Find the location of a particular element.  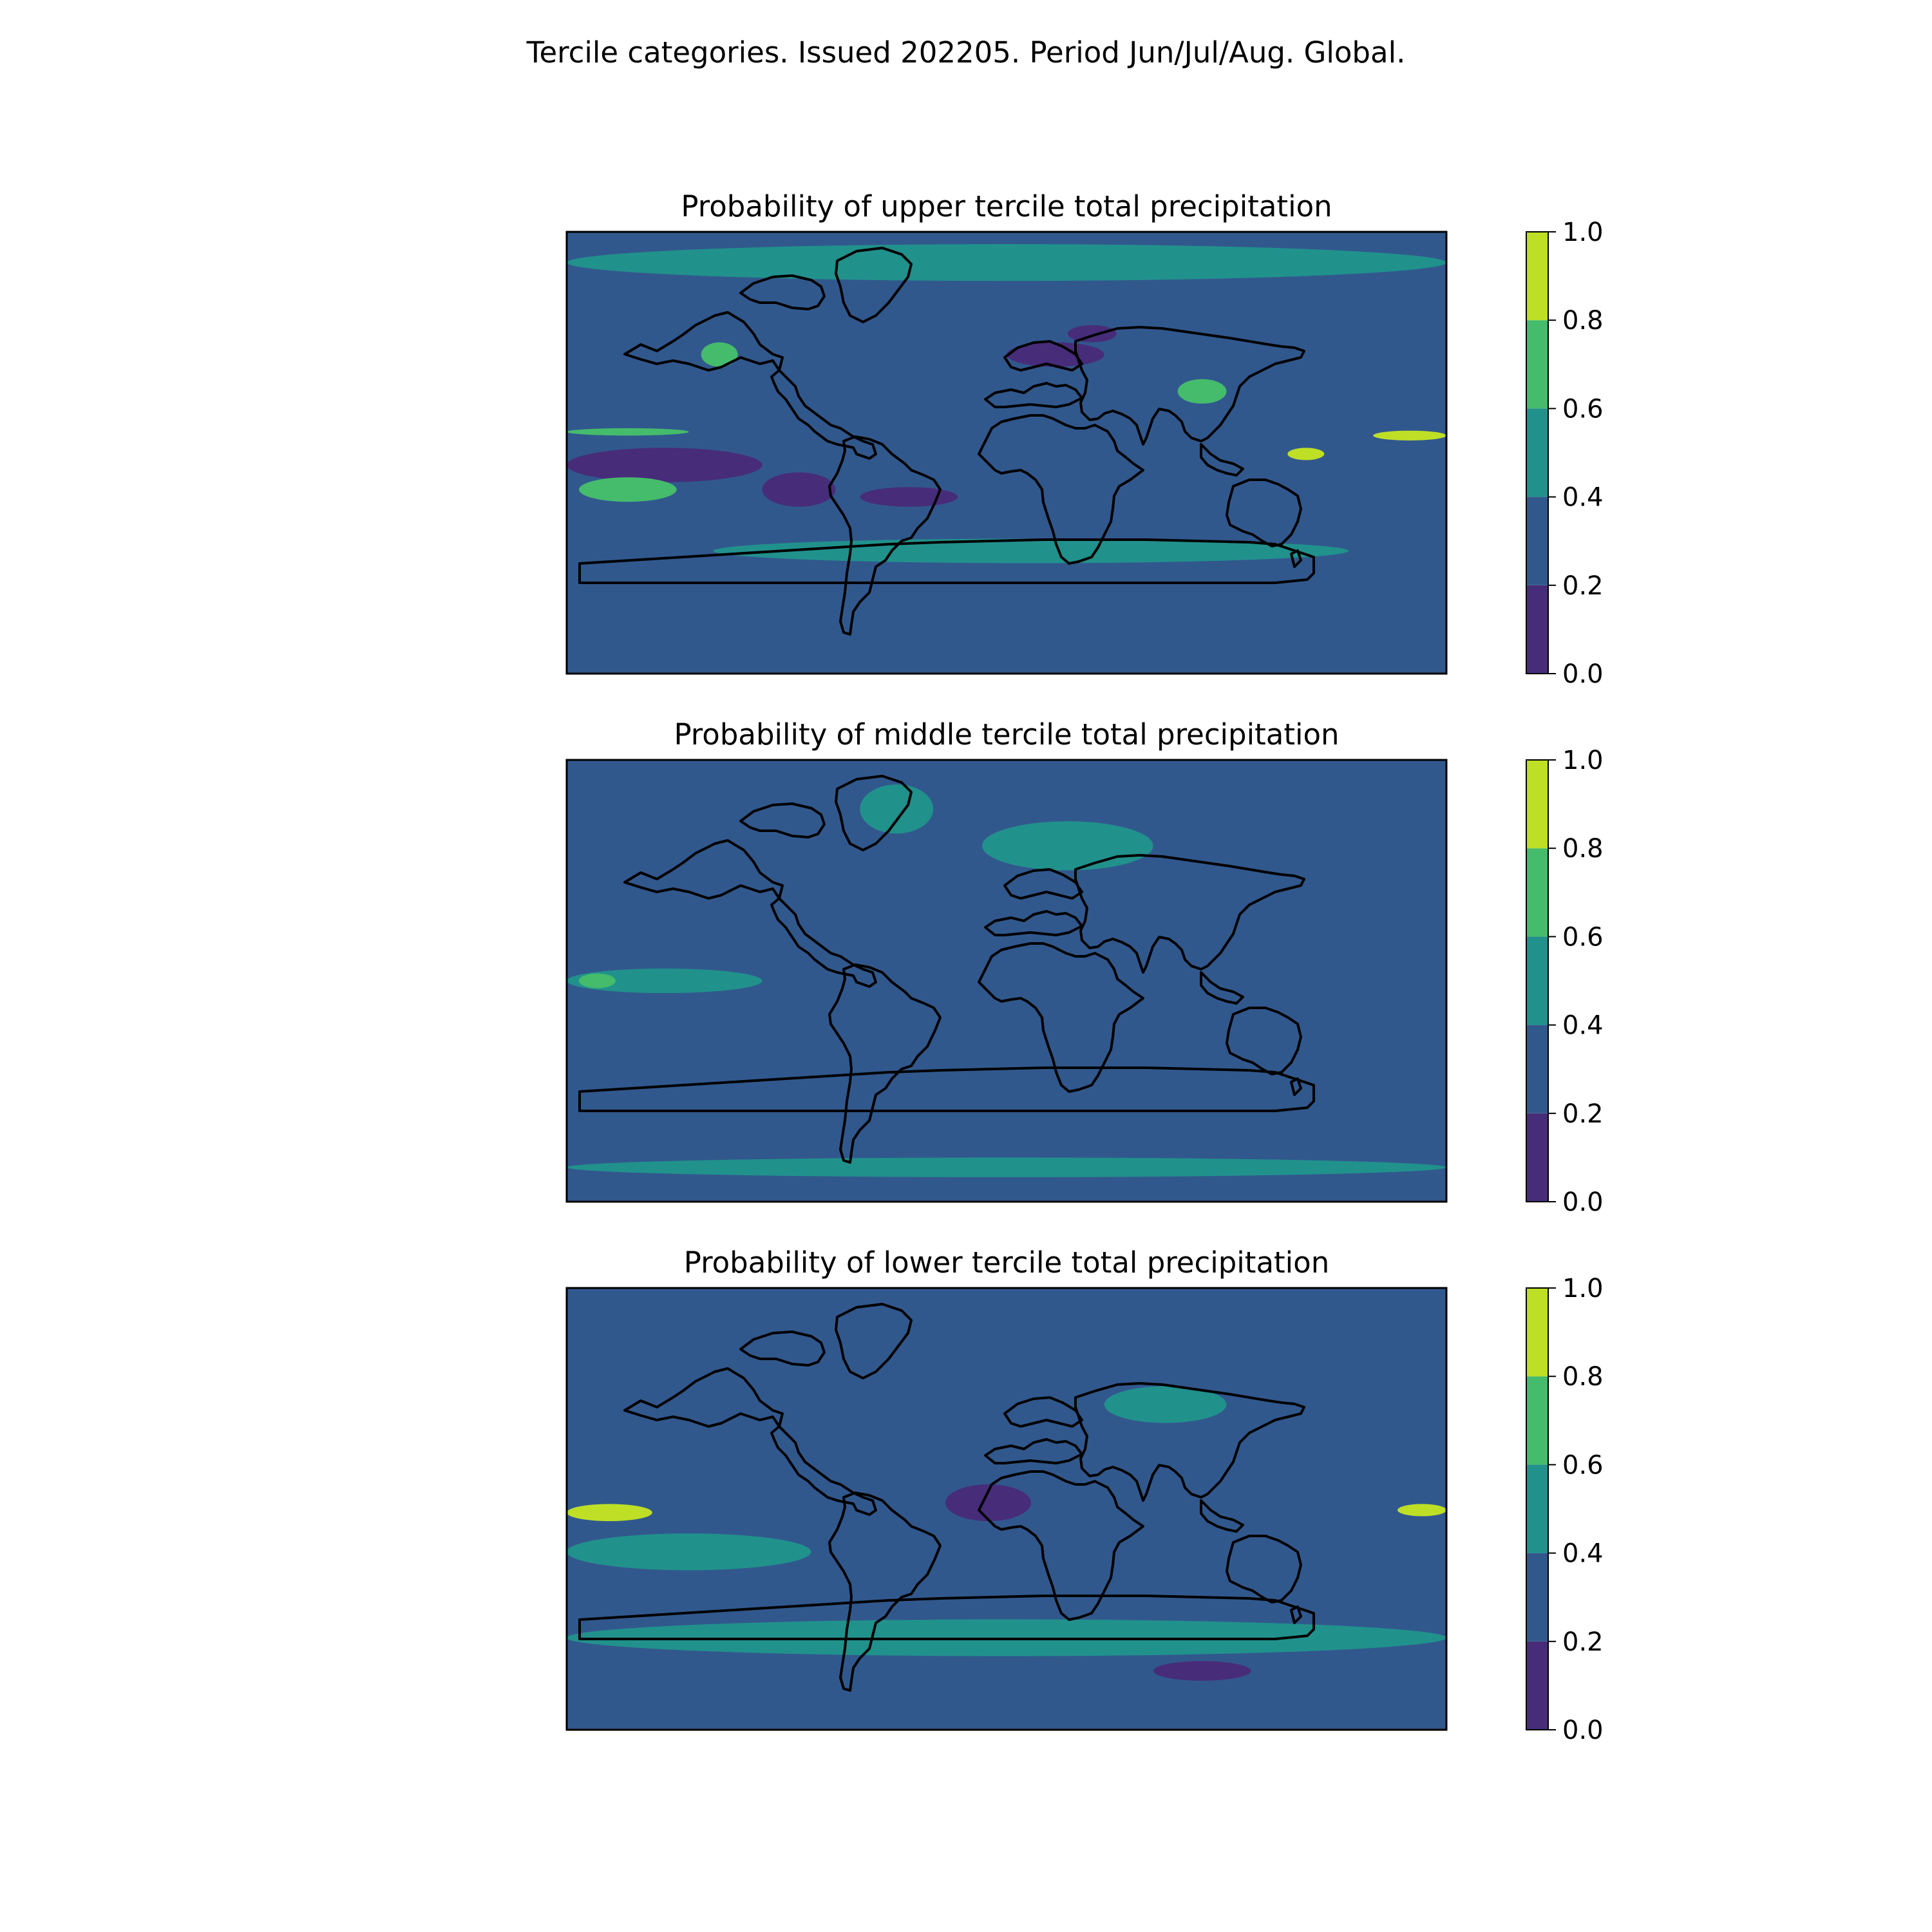

colorbar-middle: 0.0 0.2 0.4 0.6 0.8 1.0 is located at coordinates (1565, 981).